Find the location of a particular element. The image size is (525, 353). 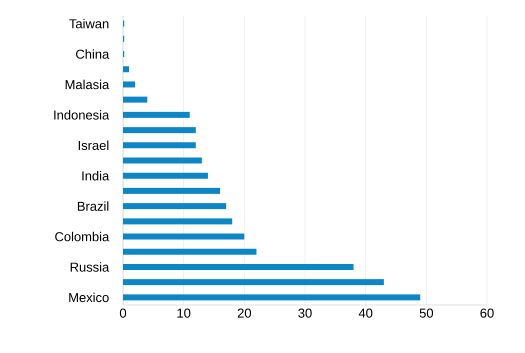

y-tick-label: Brazil is located at coordinates (93, 206).